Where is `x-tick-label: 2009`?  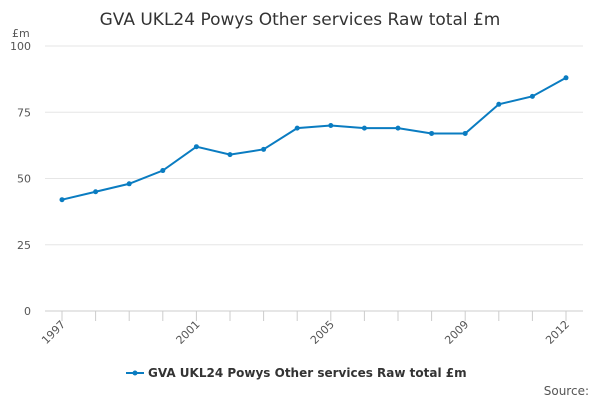 x-tick-label: 2009 is located at coordinates (456, 332).